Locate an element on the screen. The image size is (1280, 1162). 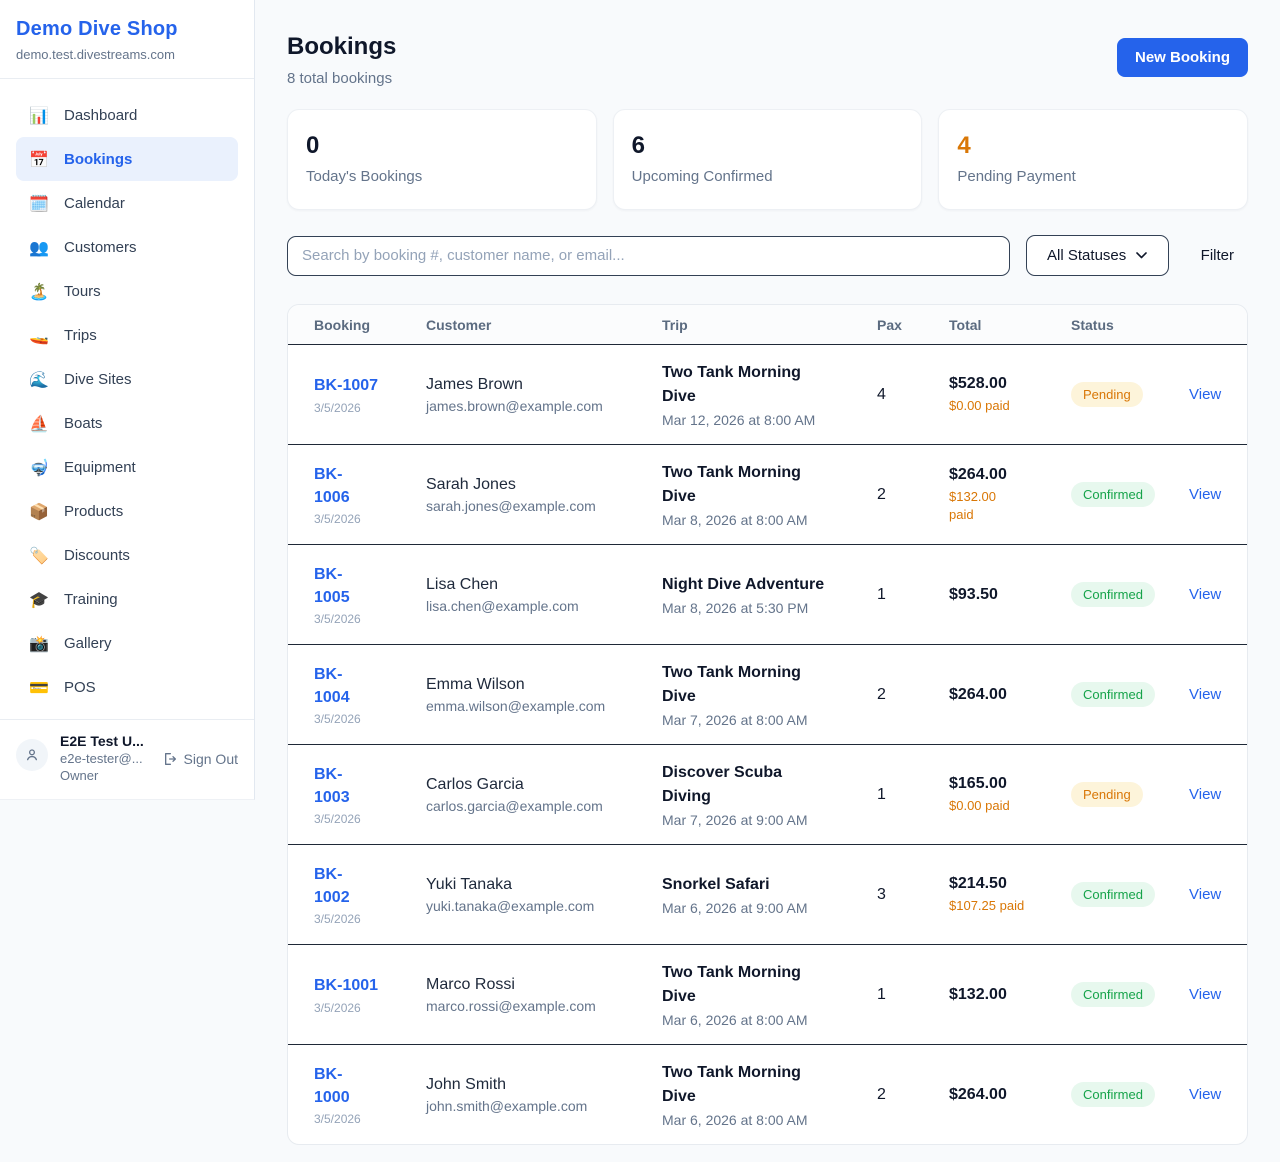
stat-label: Pending Payment is located at coordinates (1016, 176).